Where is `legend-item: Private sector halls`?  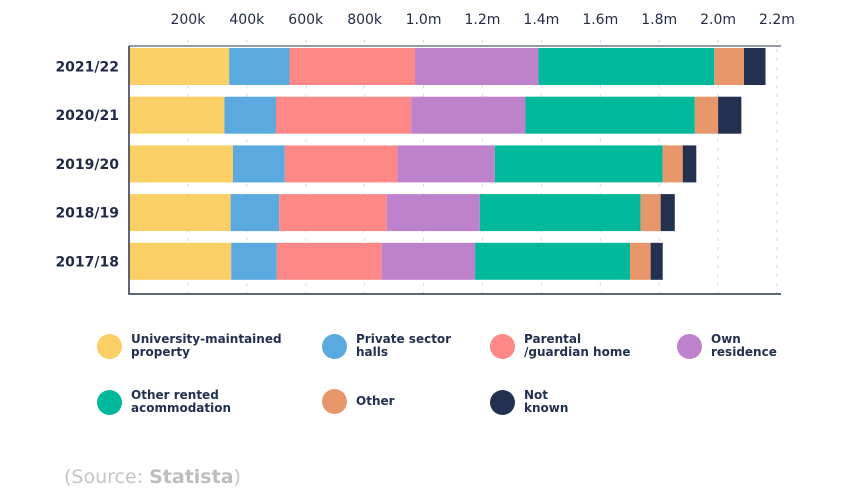
legend-item: Private sector halls is located at coordinates (424, 346).